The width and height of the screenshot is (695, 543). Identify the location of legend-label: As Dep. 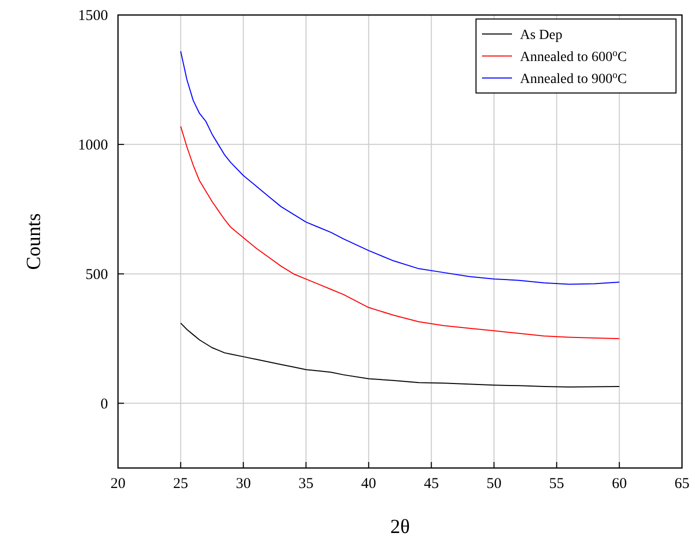
(541, 35).